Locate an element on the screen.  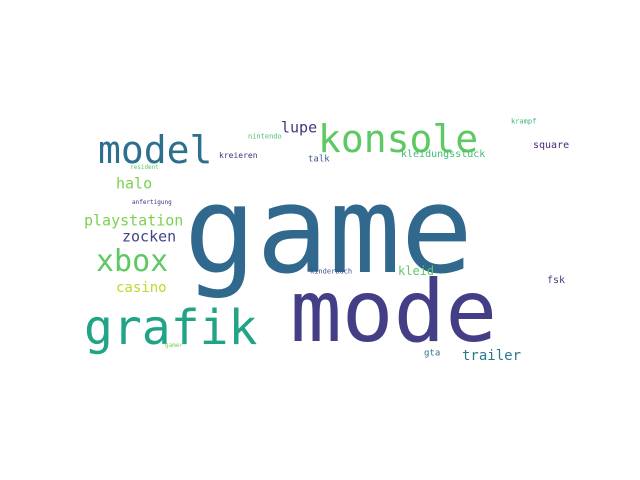
word-gamer: gamer is located at coordinates (174, 345).